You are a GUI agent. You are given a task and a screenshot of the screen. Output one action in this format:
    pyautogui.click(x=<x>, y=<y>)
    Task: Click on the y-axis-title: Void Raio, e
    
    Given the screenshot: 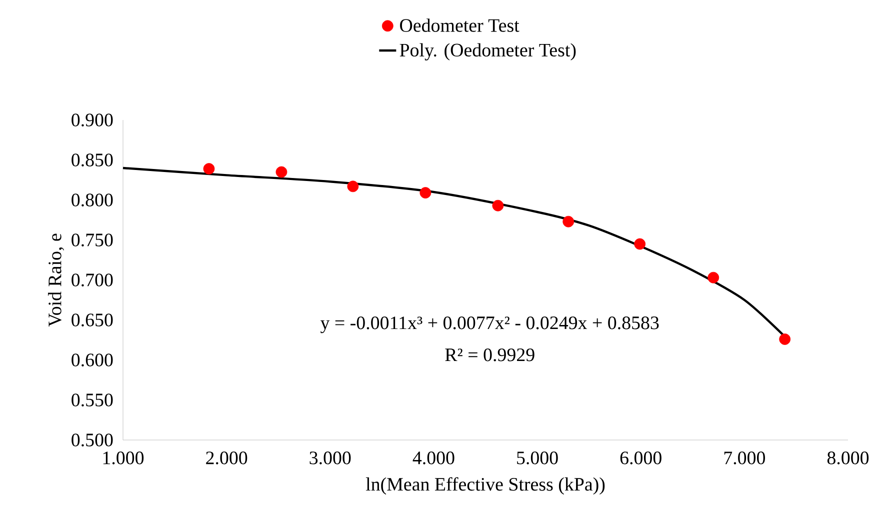 What is the action you would take?
    pyautogui.click(x=56, y=280)
    